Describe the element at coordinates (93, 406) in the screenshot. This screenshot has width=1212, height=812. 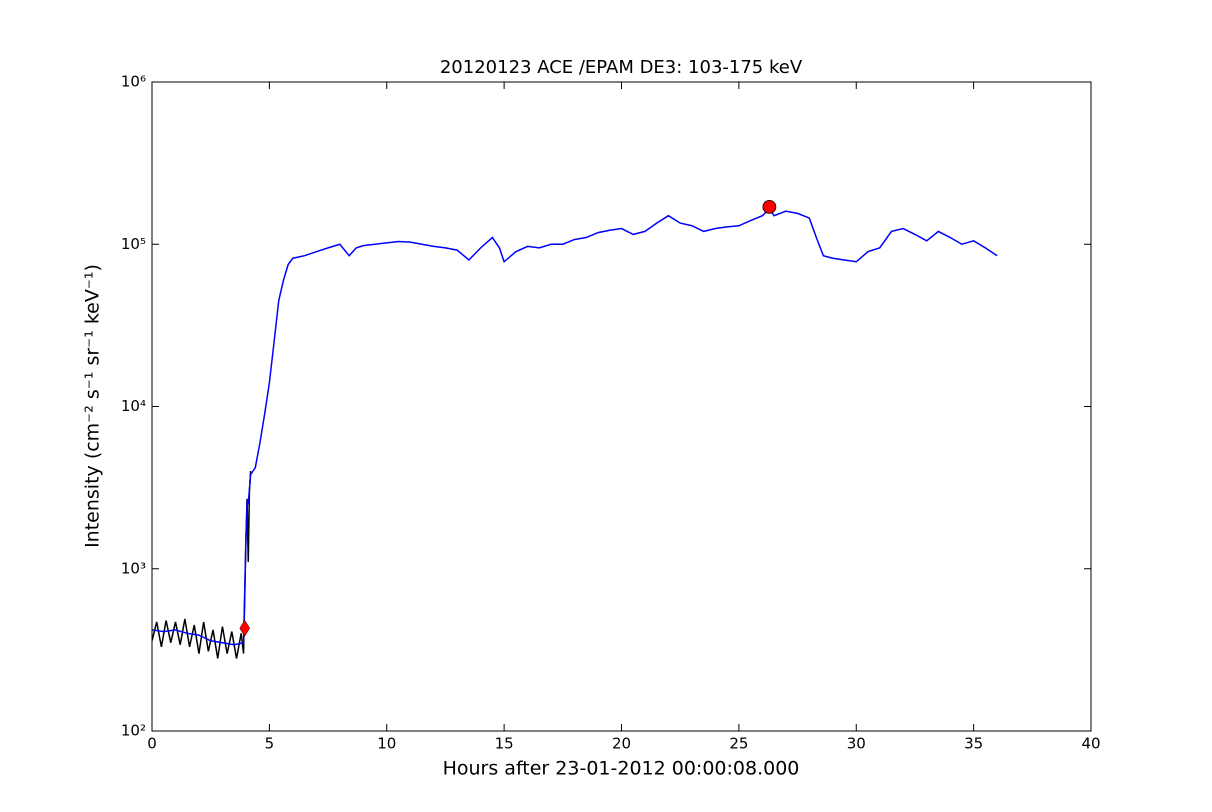
I see `y-axis-title: Intensity (cm⁻² s⁻¹ sr⁻¹ keV⁻¹)` at that location.